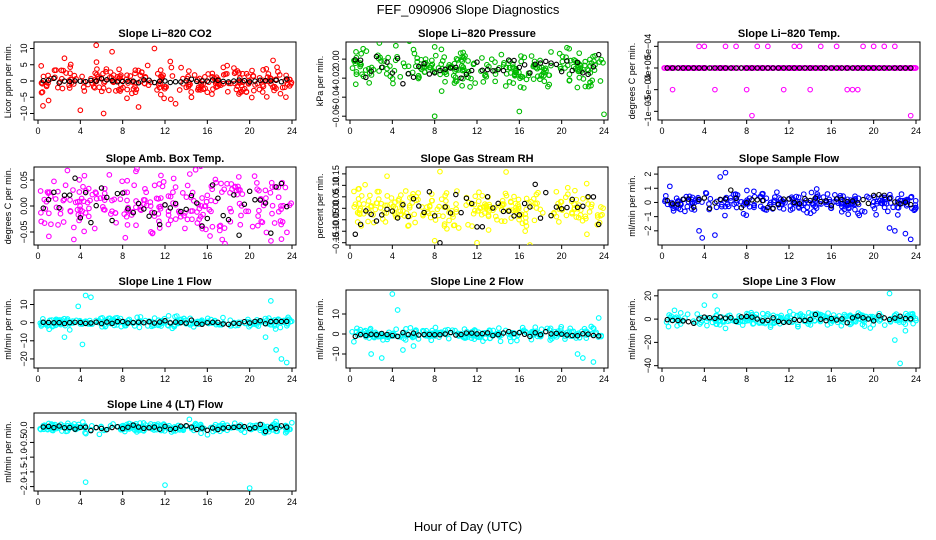 Image resolution: width=936 pixels, height=540 pixels. What do you see at coordinates (648, 296) in the screenshot?
I see `y-tick-label: 20` at bounding box center [648, 296].